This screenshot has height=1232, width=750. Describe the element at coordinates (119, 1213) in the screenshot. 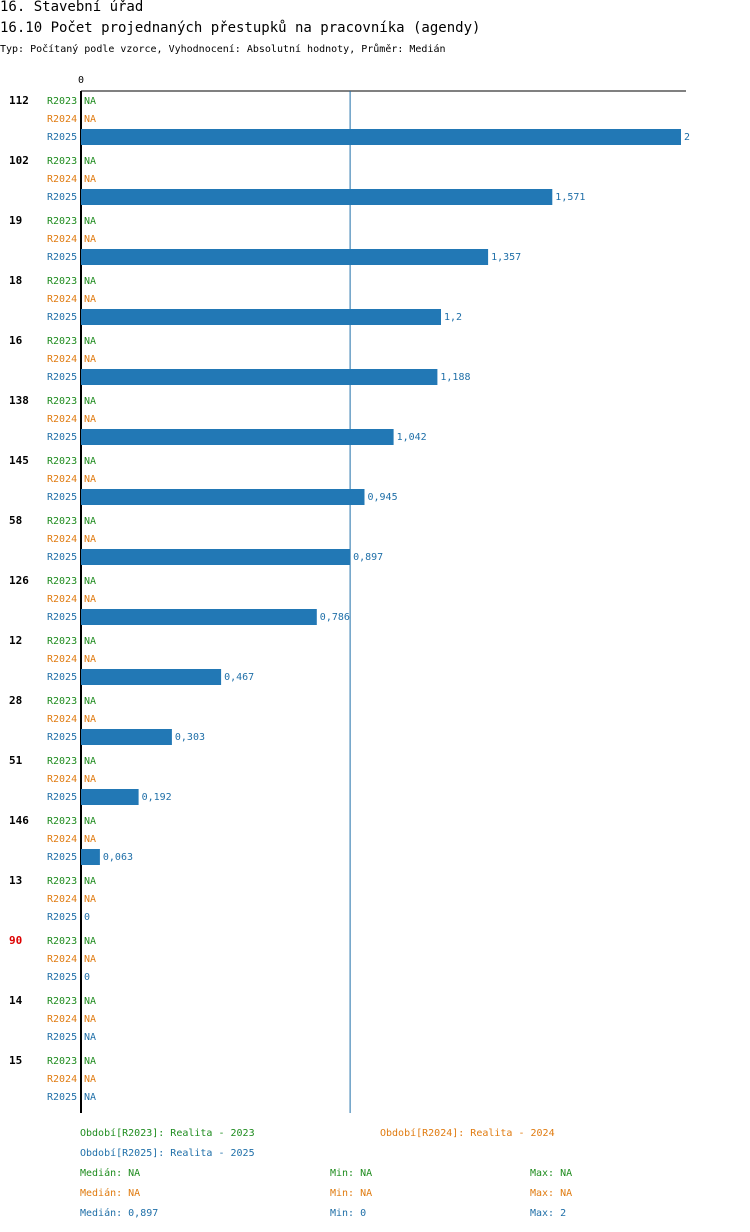

I see `stat-median-2025: Medián: 0,897` at that location.